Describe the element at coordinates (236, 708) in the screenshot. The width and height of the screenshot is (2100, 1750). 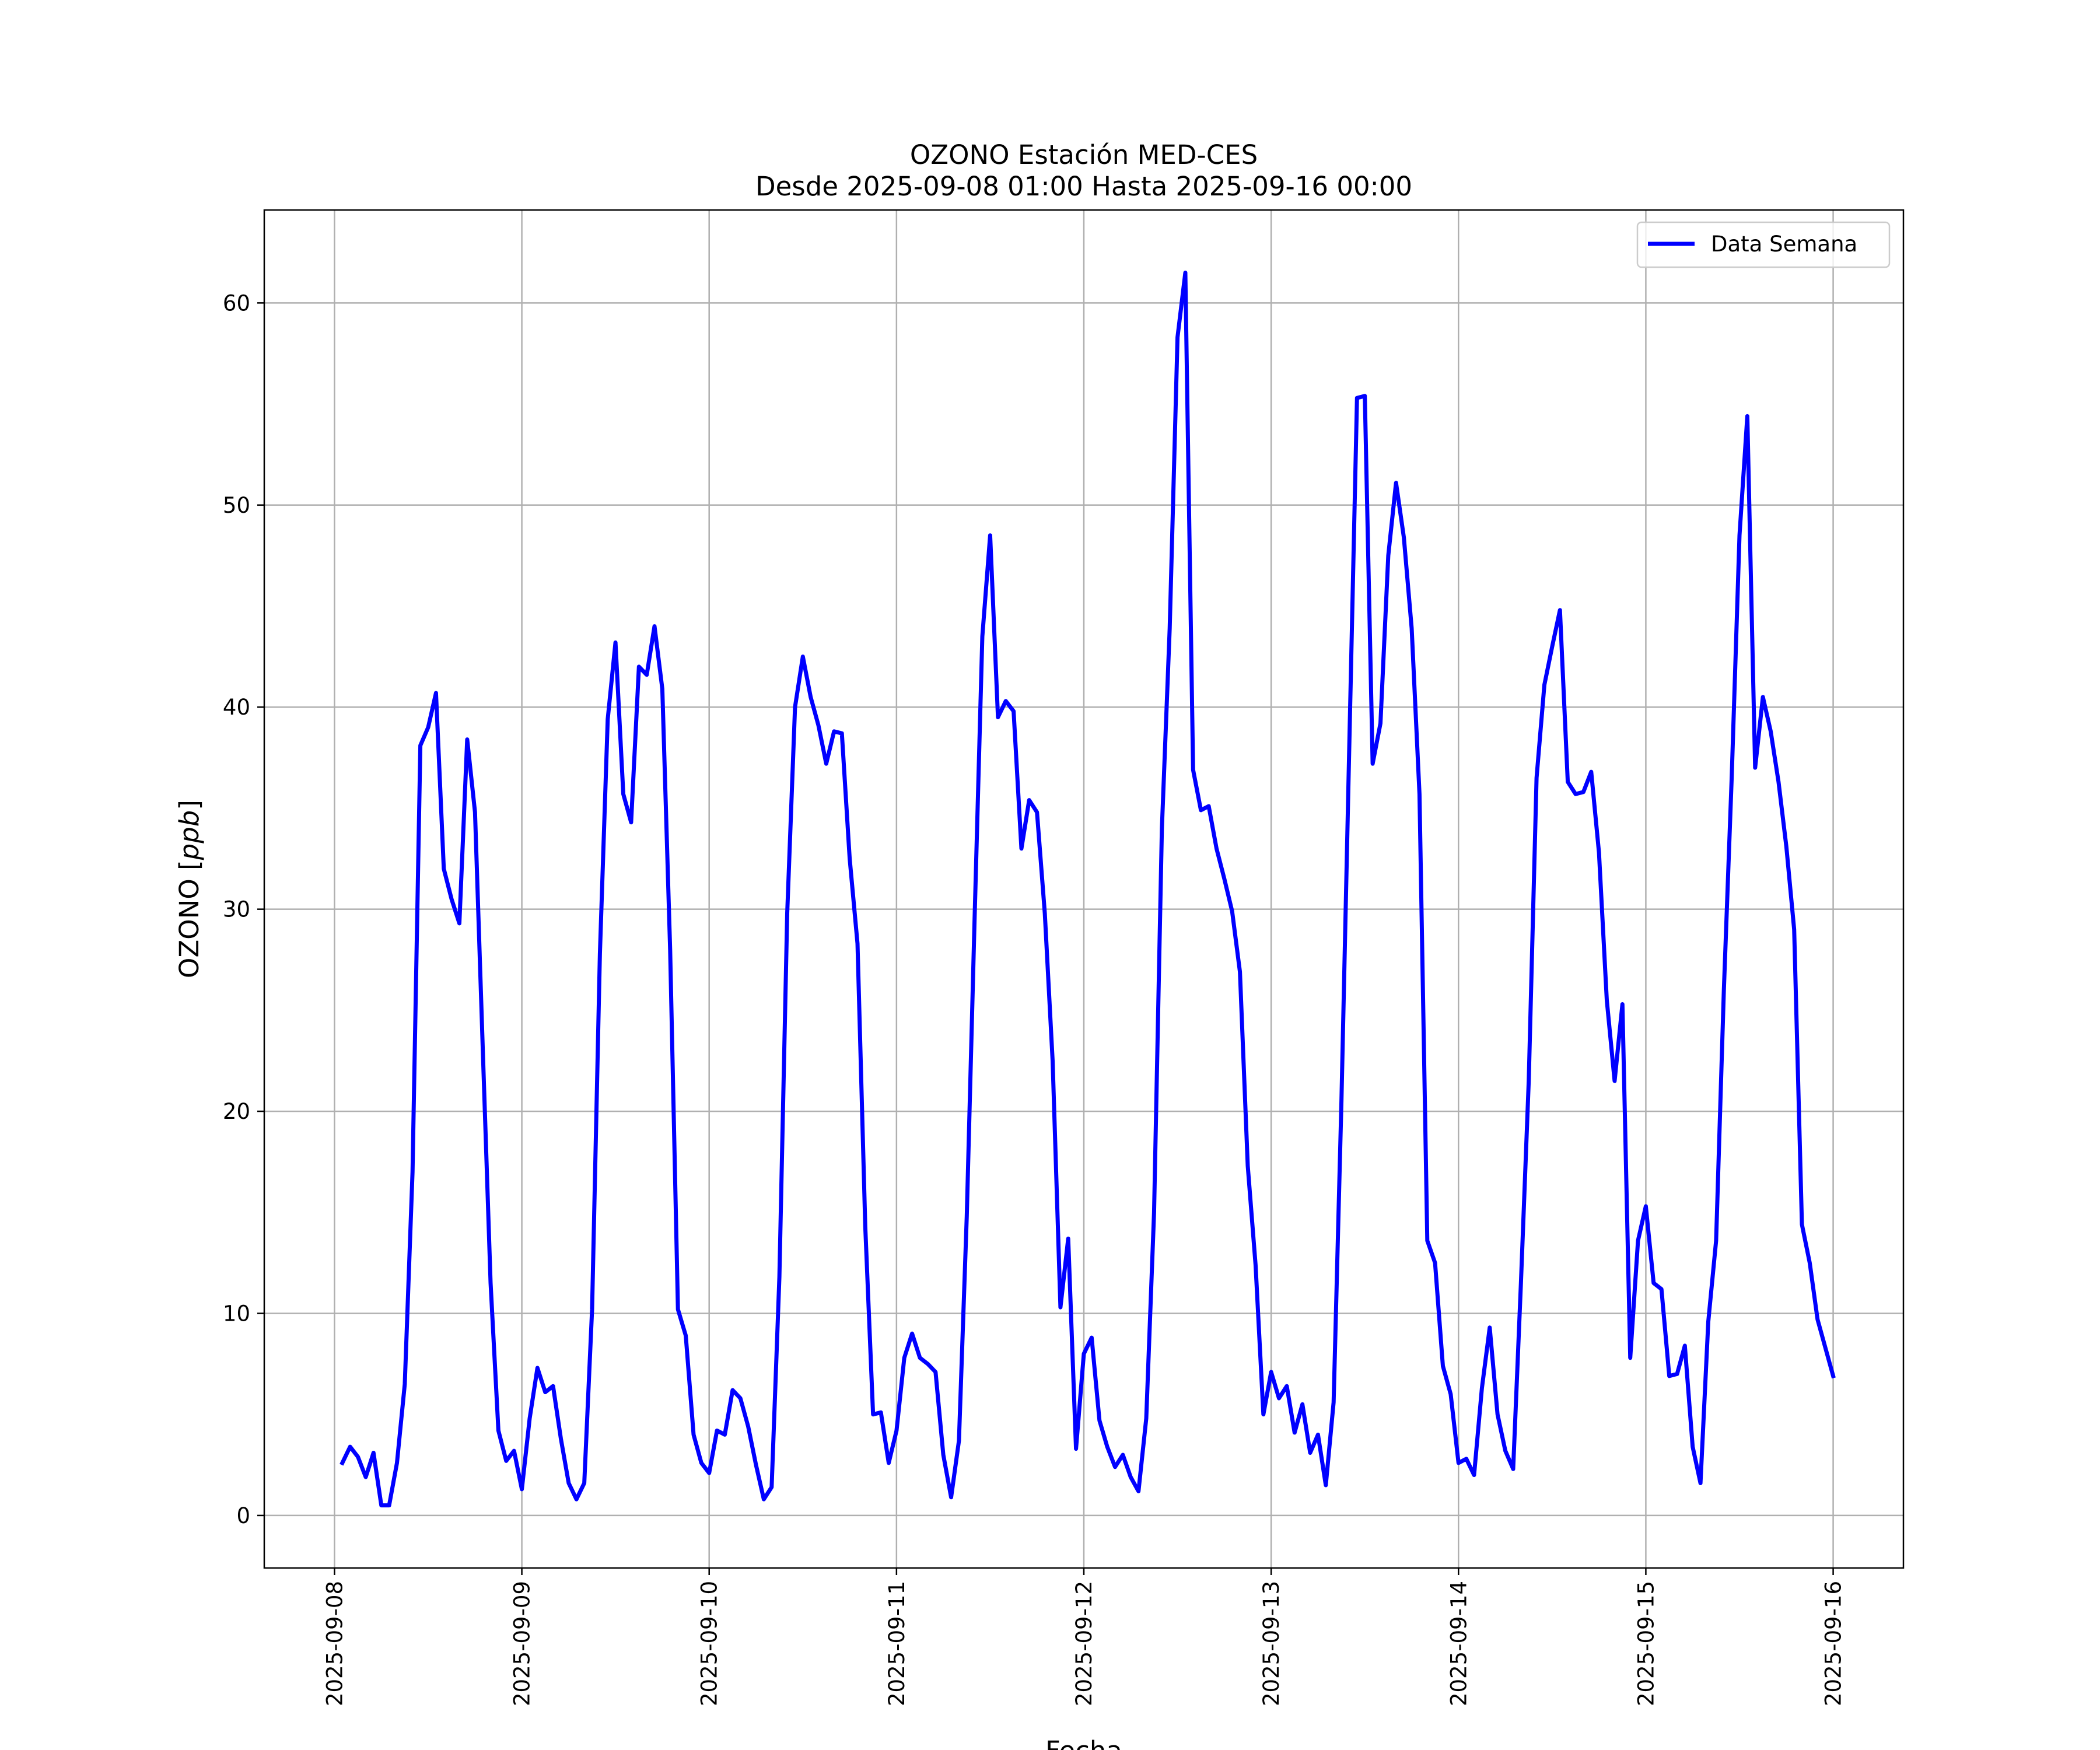
I see `y-tick-label-4: 40` at that location.